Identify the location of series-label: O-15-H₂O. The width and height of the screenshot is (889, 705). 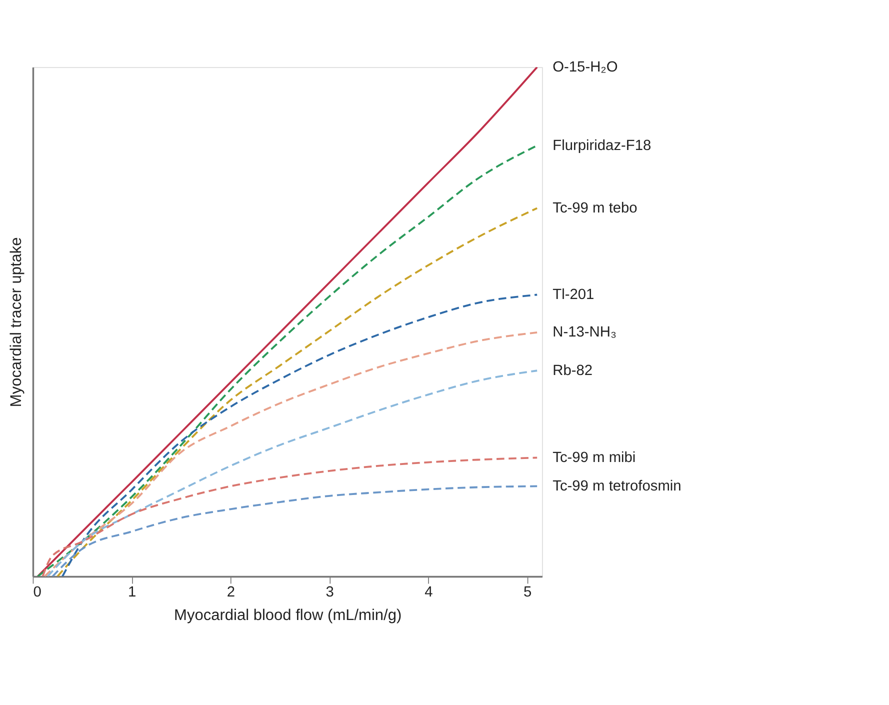
(585, 67).